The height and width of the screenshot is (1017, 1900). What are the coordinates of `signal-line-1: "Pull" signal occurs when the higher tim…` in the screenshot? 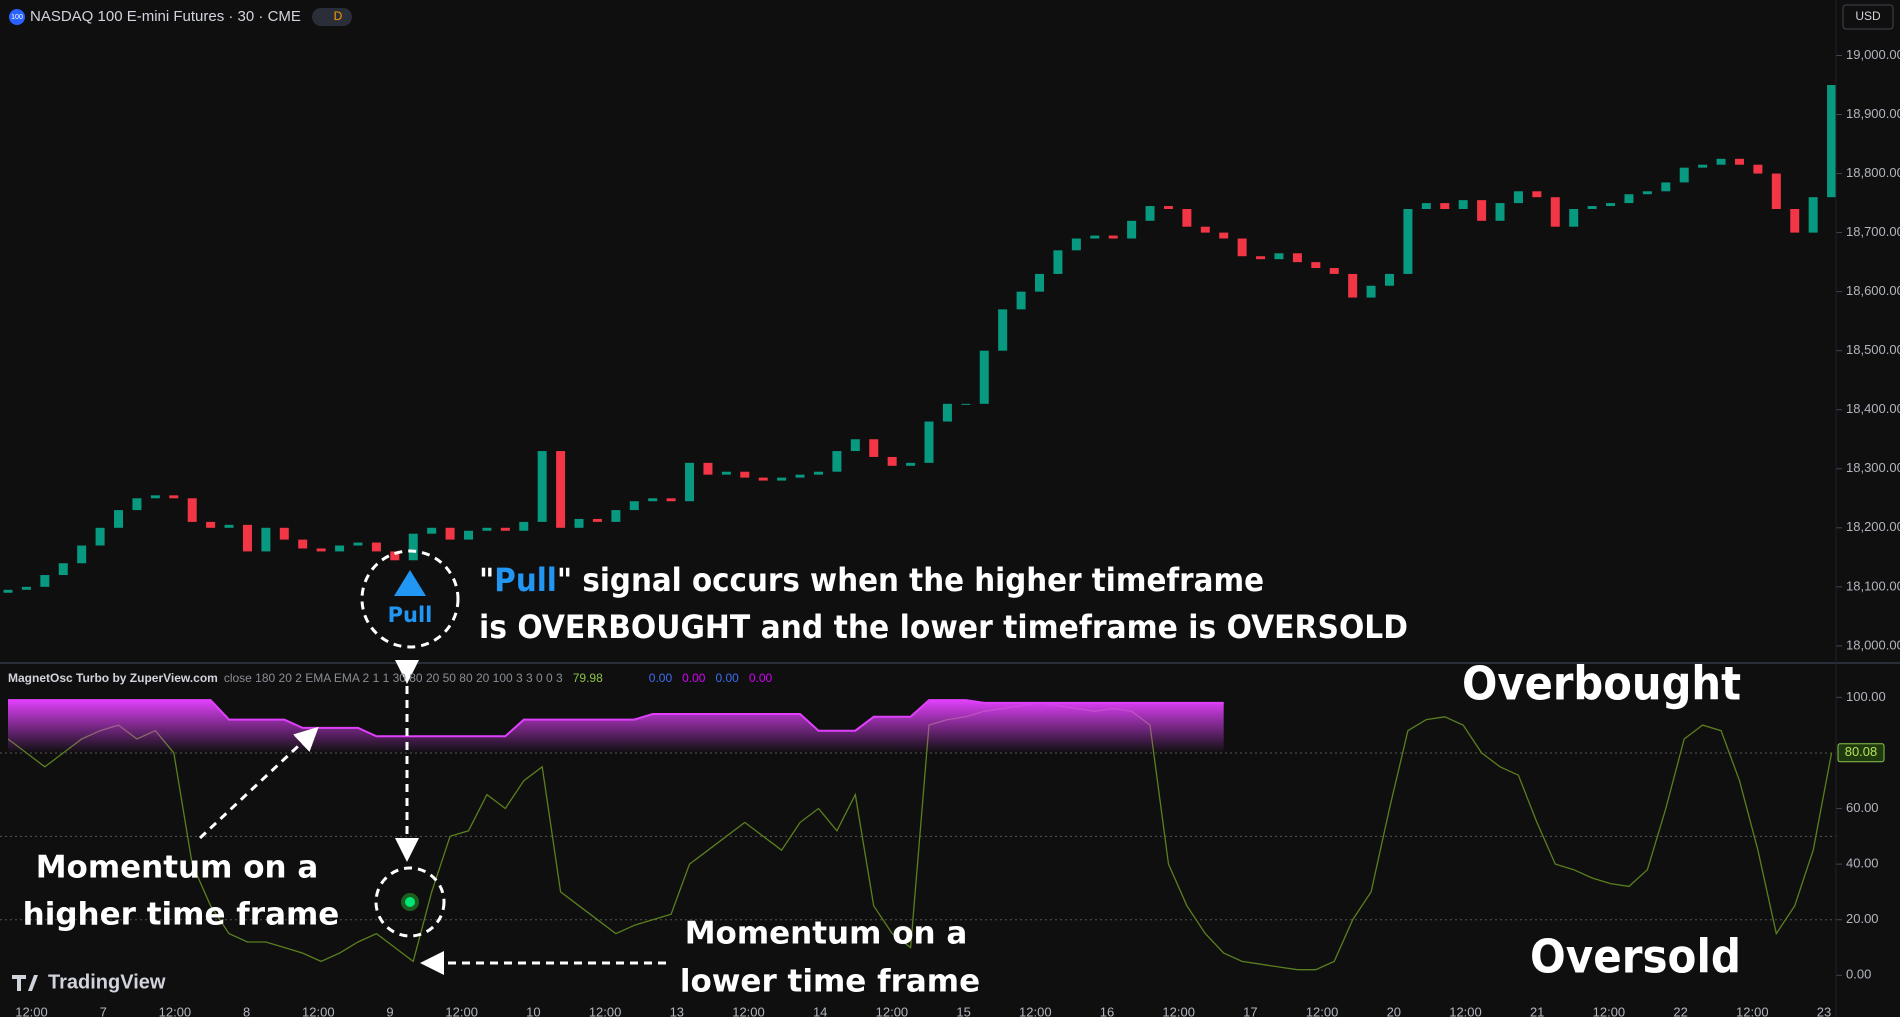 It's located at (871, 580).